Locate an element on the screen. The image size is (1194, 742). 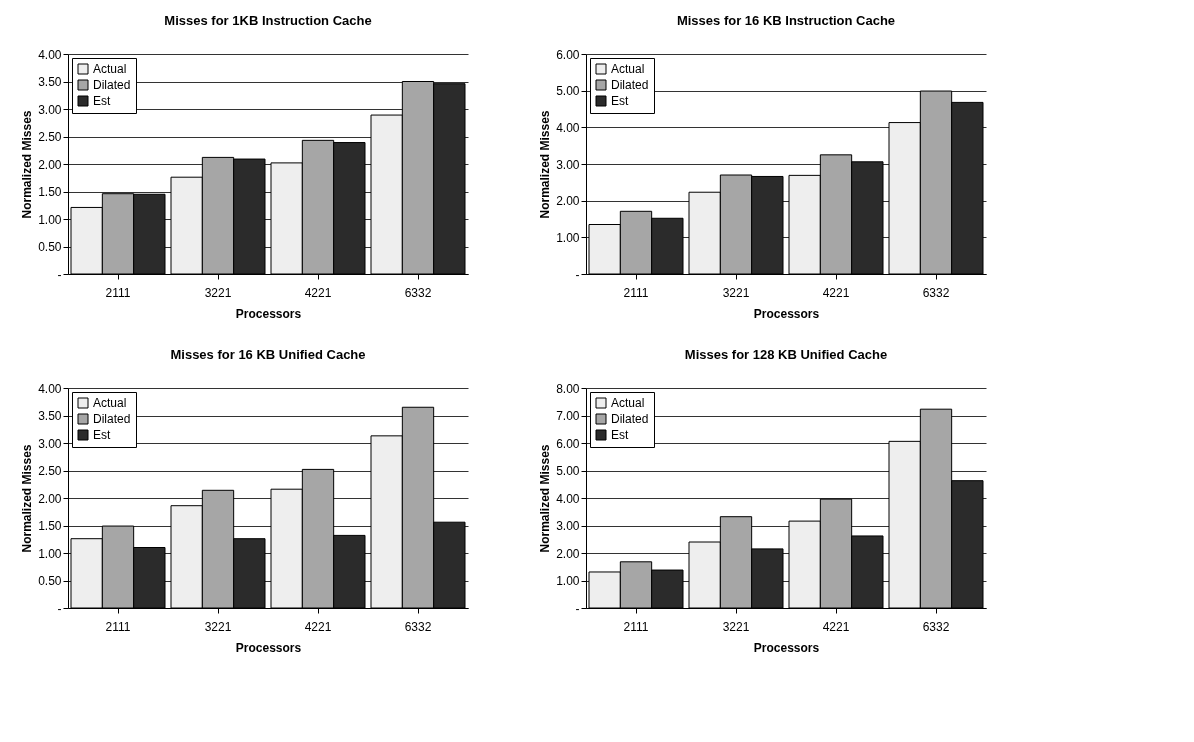
chart-title: Misses for 16 KB Unified Cache is located at coordinates (268, 354).